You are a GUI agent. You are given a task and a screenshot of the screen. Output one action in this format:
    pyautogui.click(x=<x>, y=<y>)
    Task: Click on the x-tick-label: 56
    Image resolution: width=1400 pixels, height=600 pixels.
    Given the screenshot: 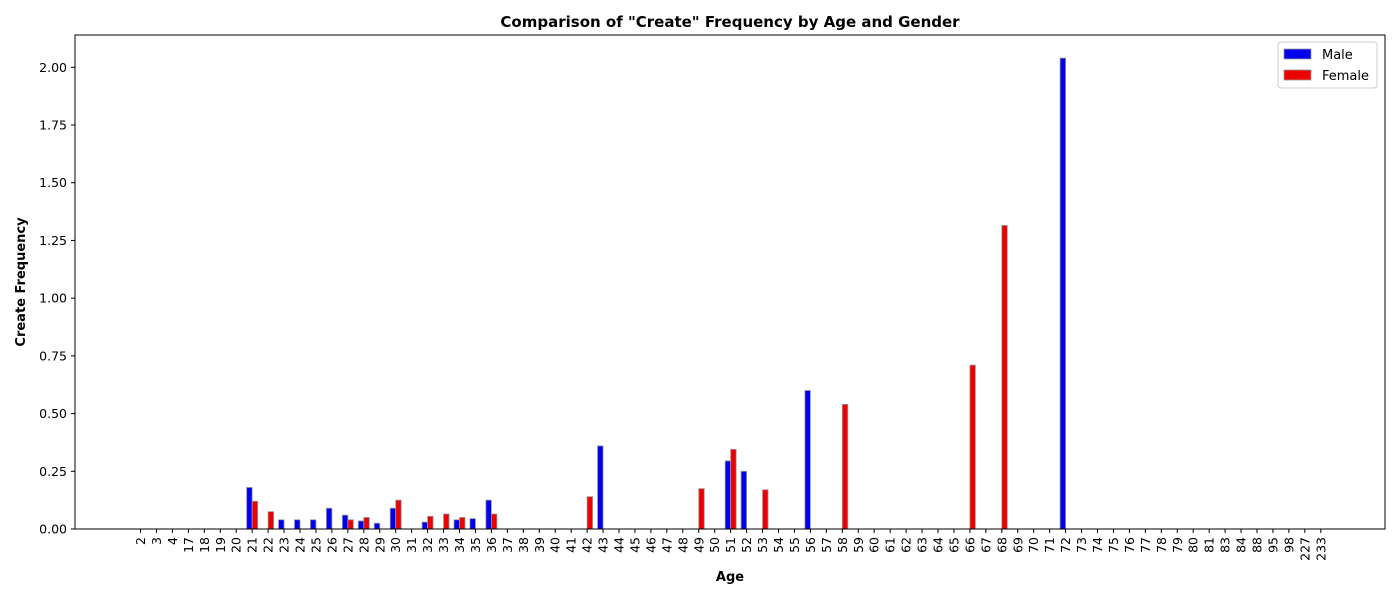 What is the action you would take?
    pyautogui.click(x=810, y=545)
    